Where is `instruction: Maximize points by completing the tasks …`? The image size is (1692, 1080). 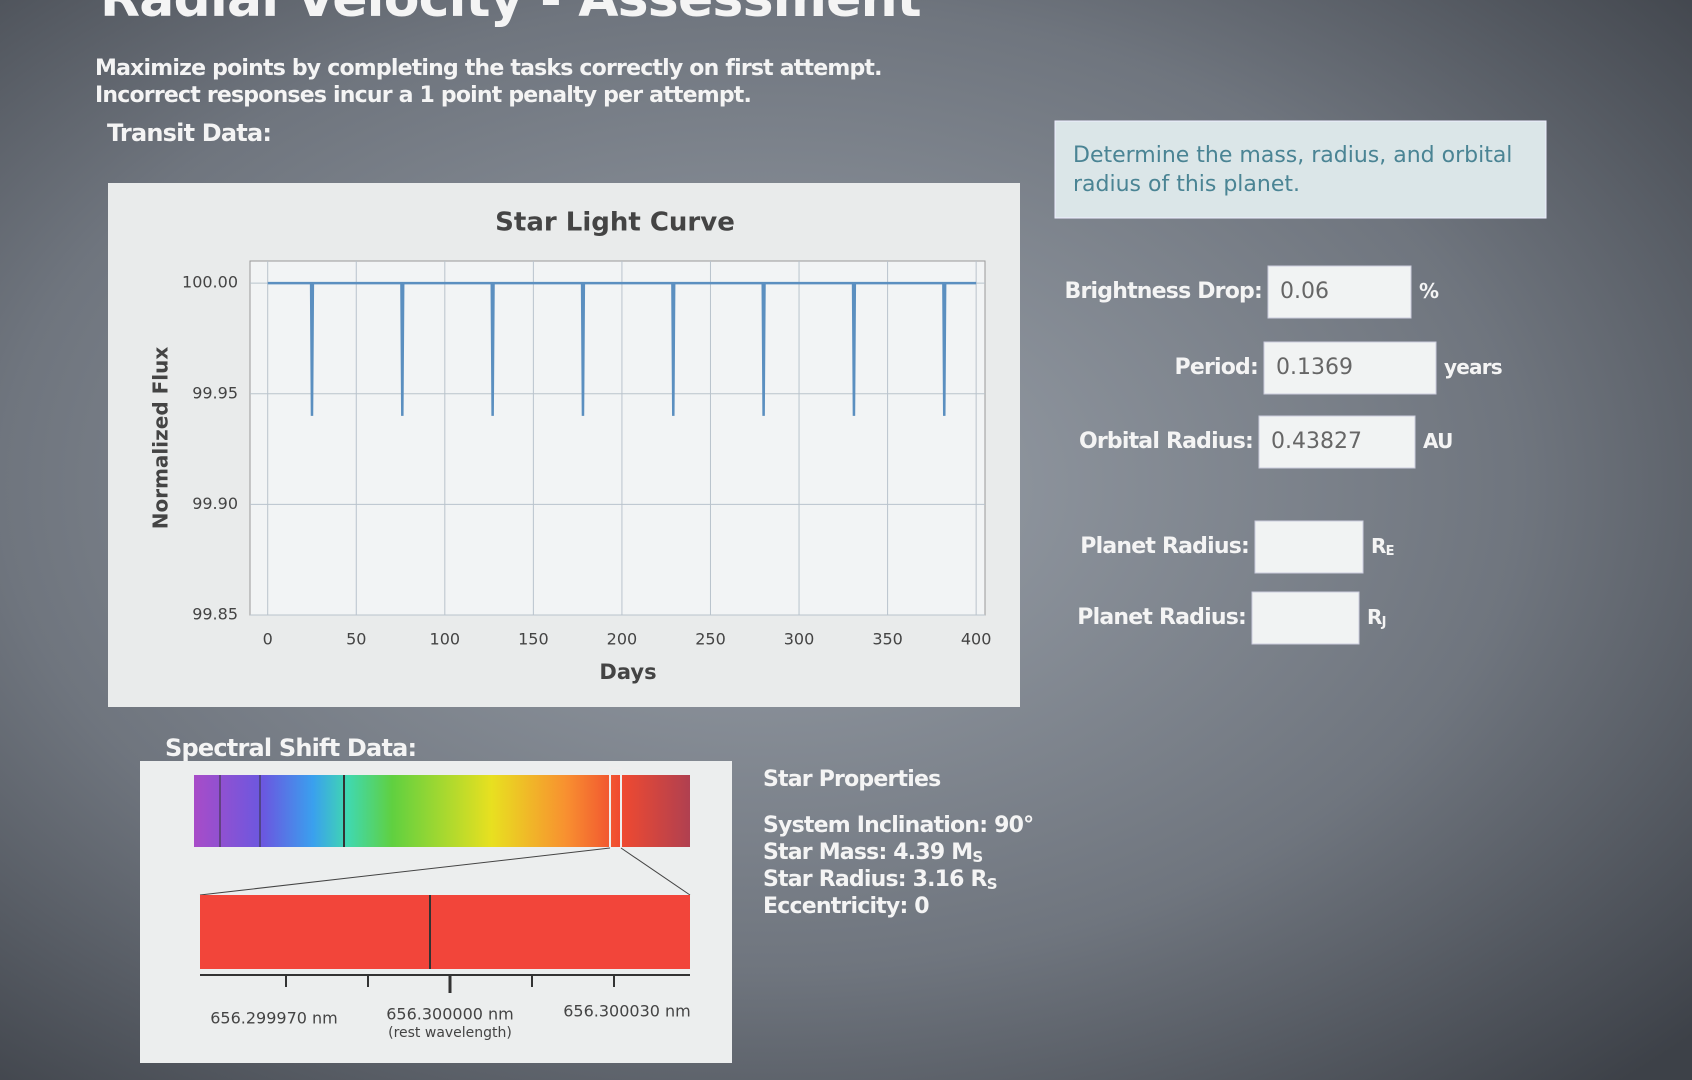
instruction: Maximize points by completing the tasks … is located at coordinates (488, 68).